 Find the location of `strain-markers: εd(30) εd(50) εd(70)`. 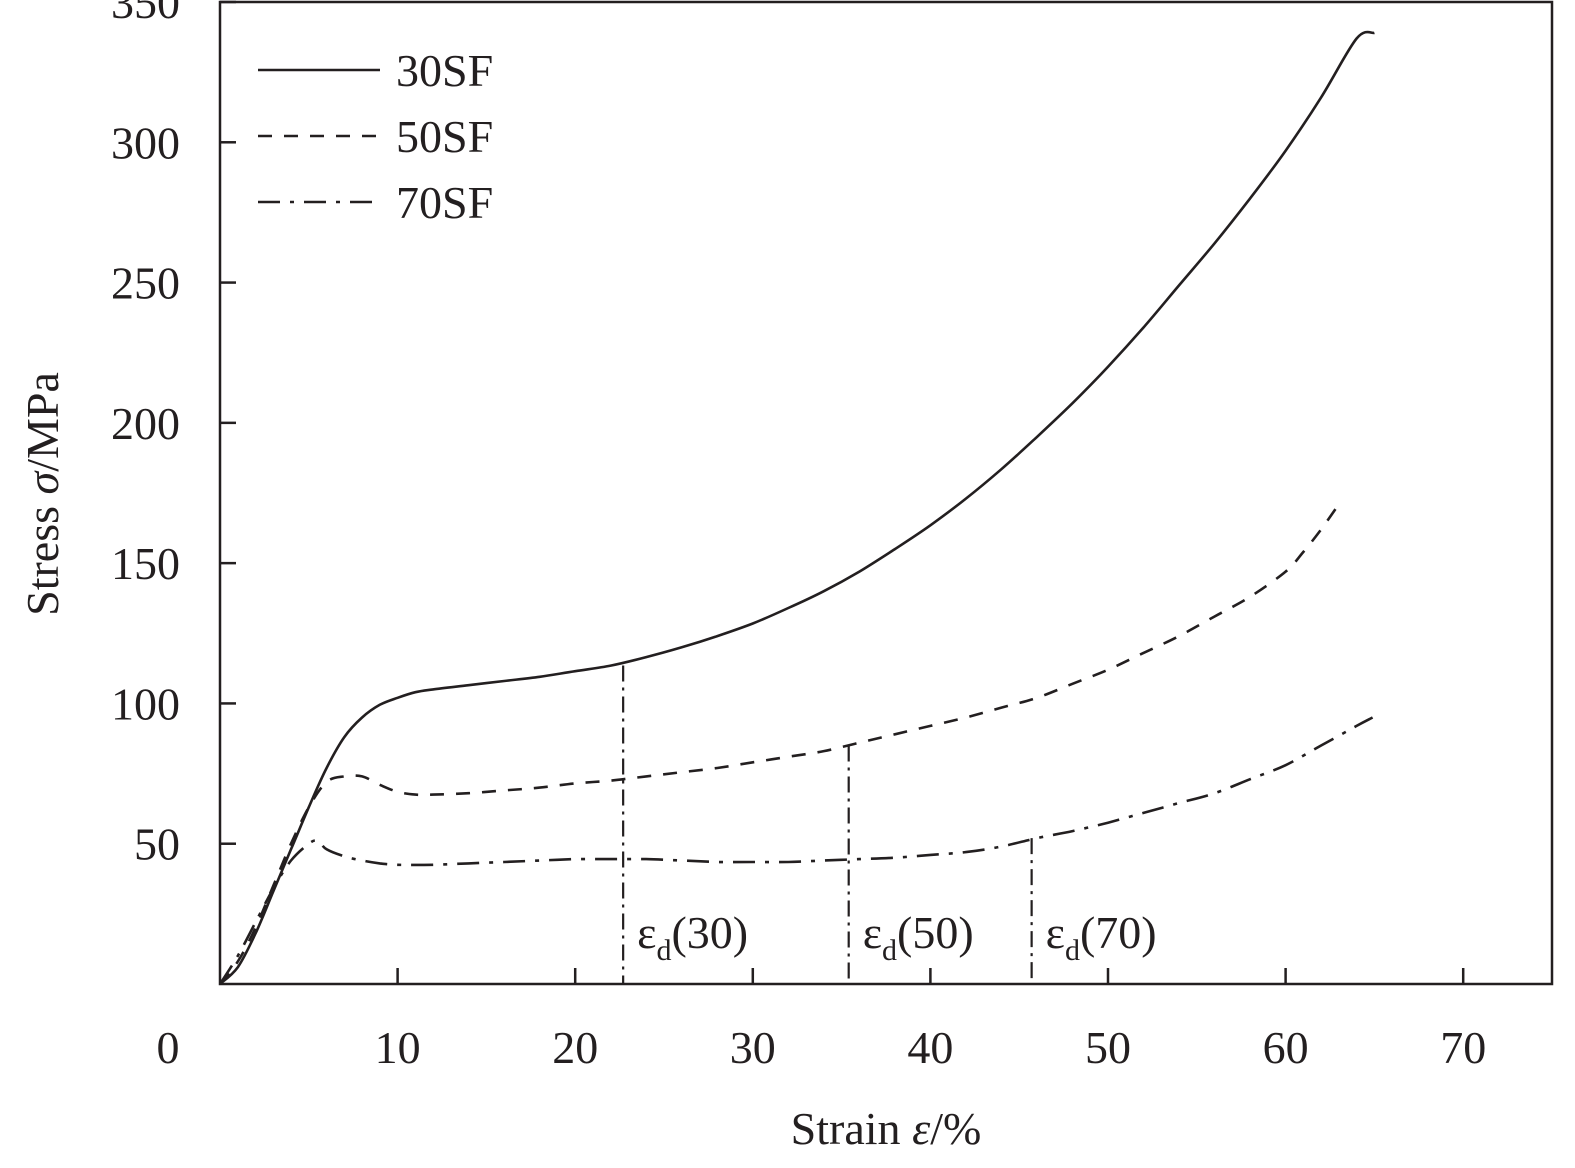

strain-markers: εd(30) εd(50) εd(70) is located at coordinates (889, 824).